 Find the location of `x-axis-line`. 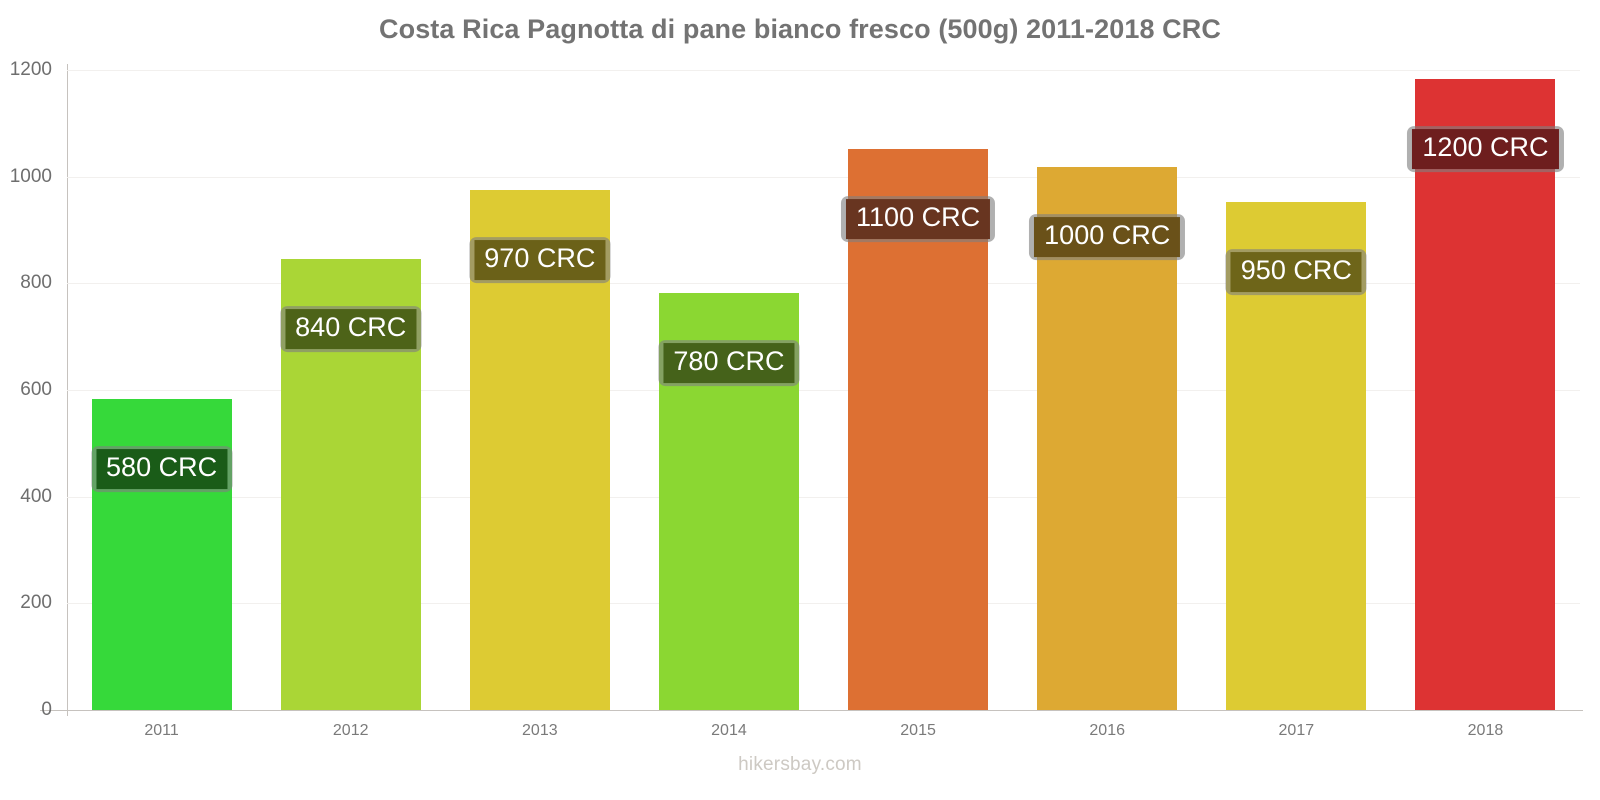

x-axis-line is located at coordinates (811, 710).